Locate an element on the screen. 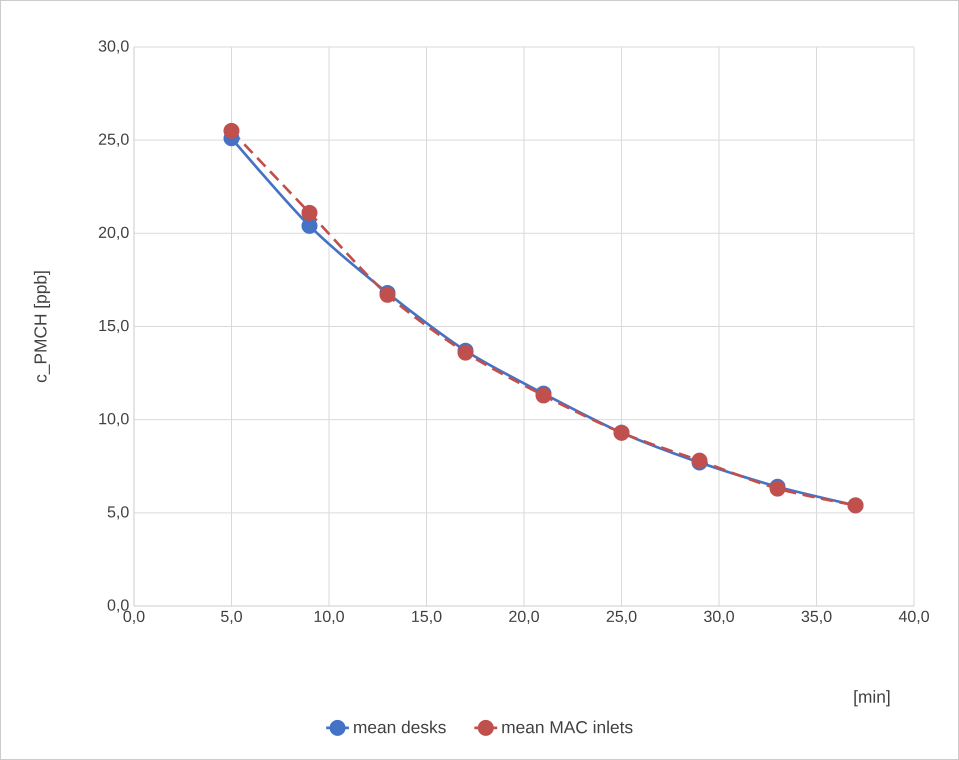 The width and height of the screenshot is (959, 760). y-tick-label: 20,0 is located at coordinates (113, 233).